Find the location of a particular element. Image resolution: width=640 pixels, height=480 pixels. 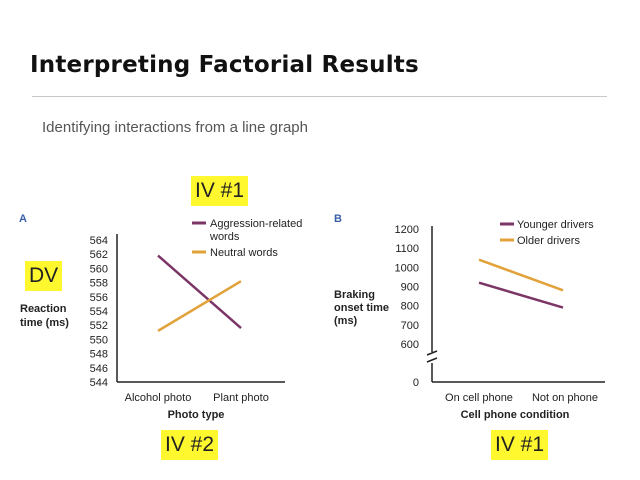

chart-b-xtick-label: On cell phone is located at coordinates (479, 398).